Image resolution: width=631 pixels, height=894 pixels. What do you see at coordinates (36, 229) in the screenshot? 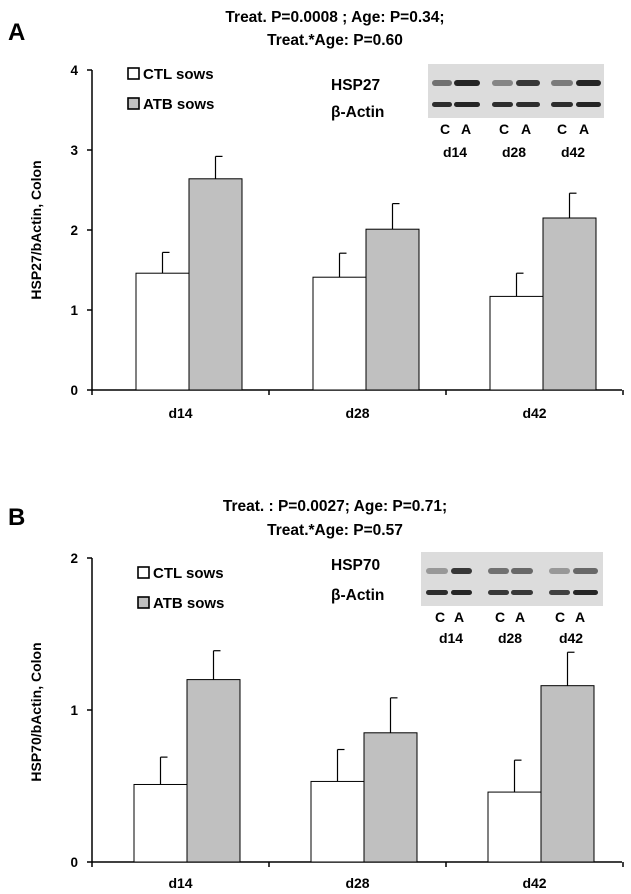
I see `panel-a-y-axis-label: HSP27/bActin, Colon` at bounding box center [36, 229].